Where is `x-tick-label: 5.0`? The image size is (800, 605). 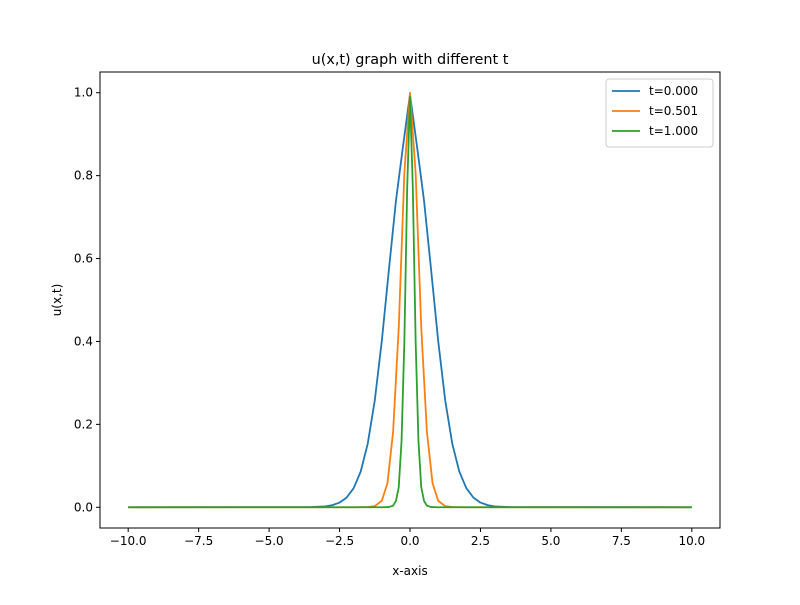
x-tick-label: 5.0 is located at coordinates (550, 541).